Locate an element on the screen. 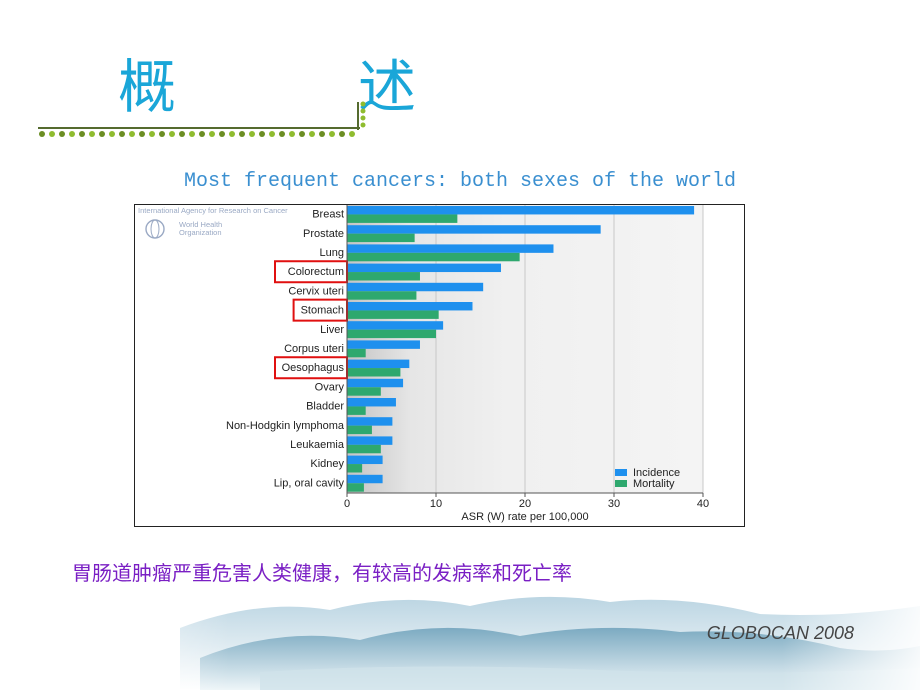 The image size is (920, 690). who-emblem-inner is located at coordinates (155, 229).